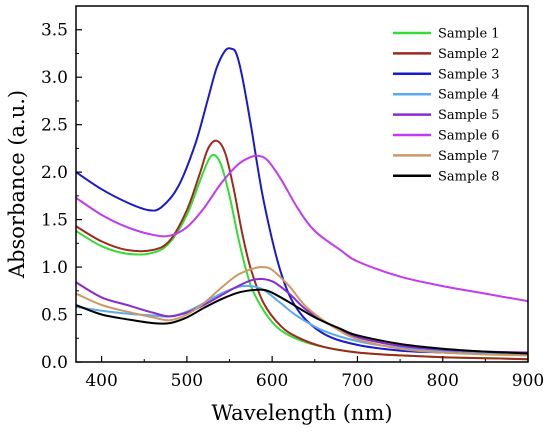  What do you see at coordinates (469, 136) in the screenshot?
I see `legend-label: Sample 6` at bounding box center [469, 136].